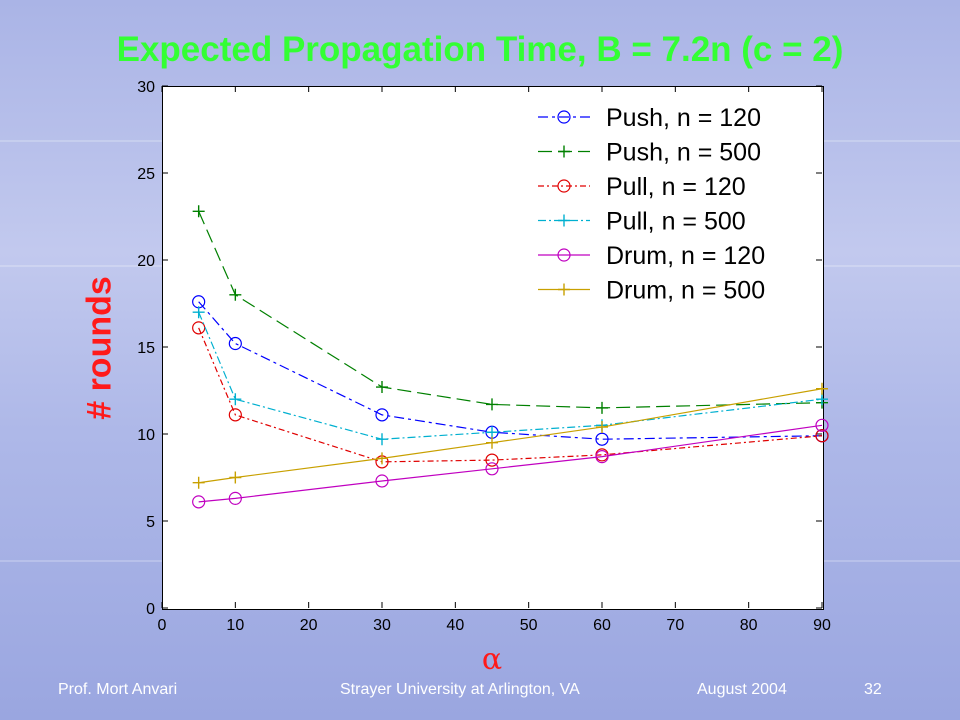  I want to click on y-axis-label: # rounds, so click(99, 348).